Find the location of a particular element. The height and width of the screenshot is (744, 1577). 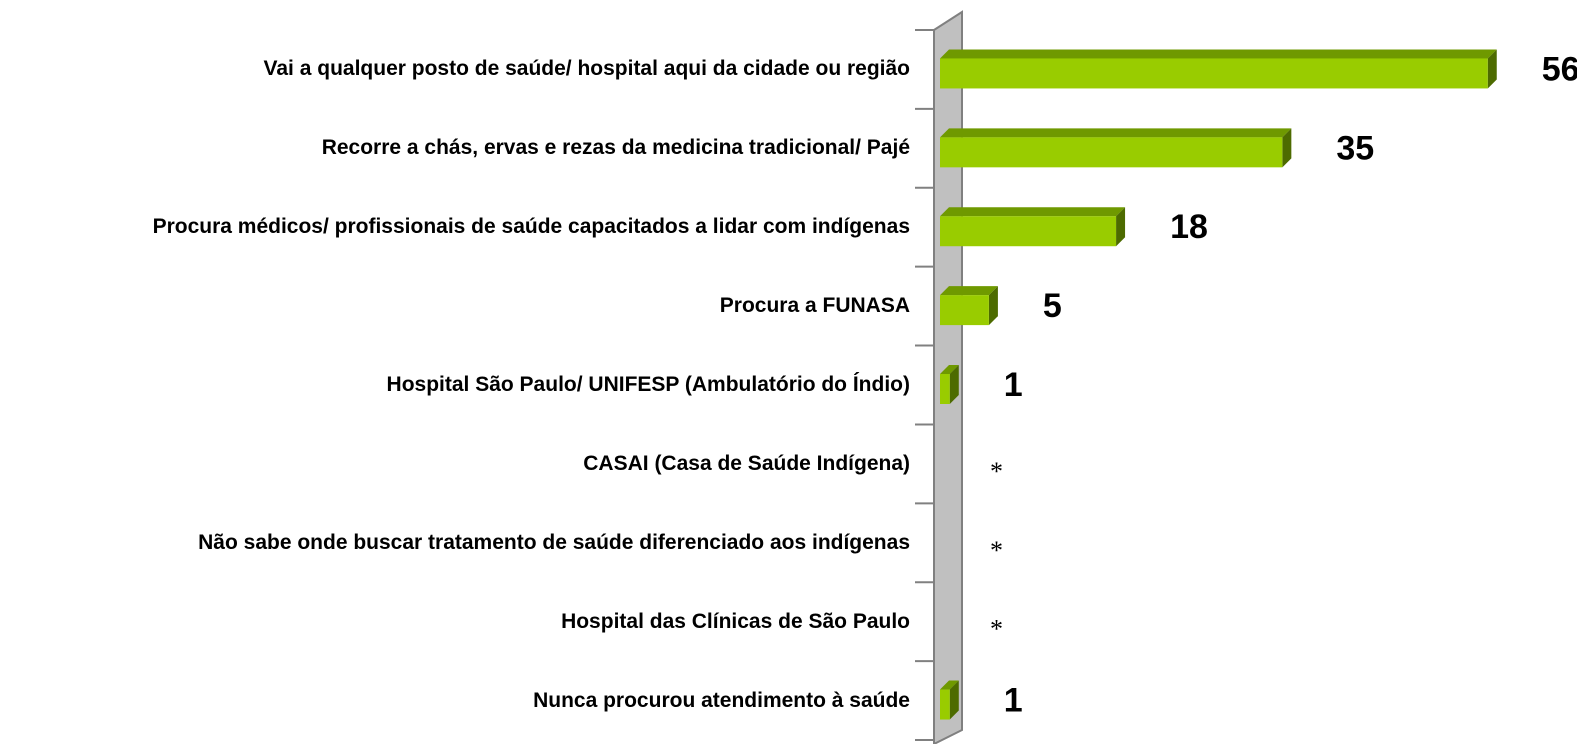

category-label: Procura a FUNASA is located at coordinates (455, 306).